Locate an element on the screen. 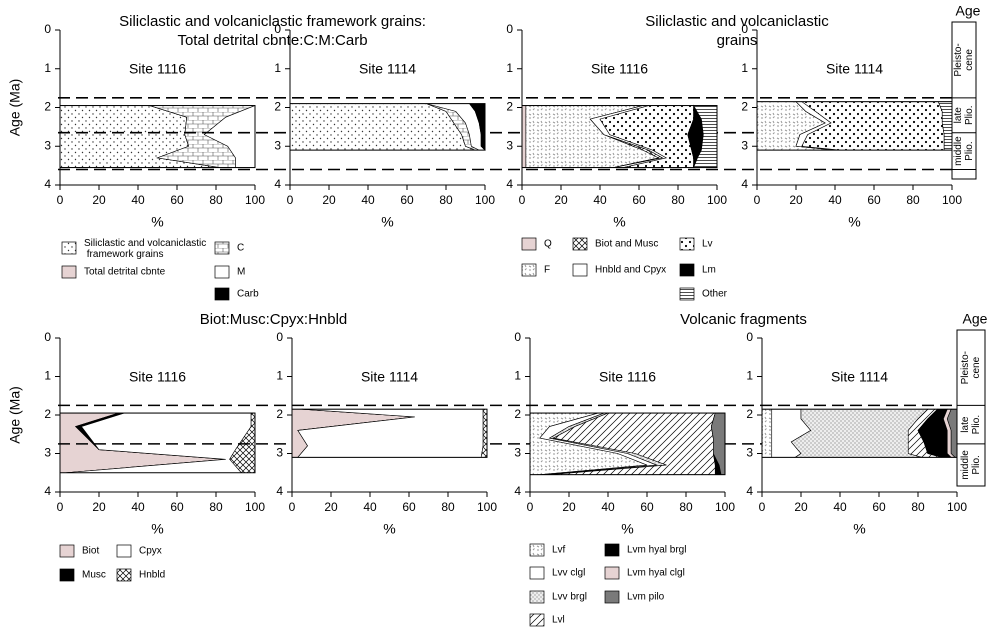 The image size is (990, 635). legend-label: Biot is located at coordinates (90, 551).